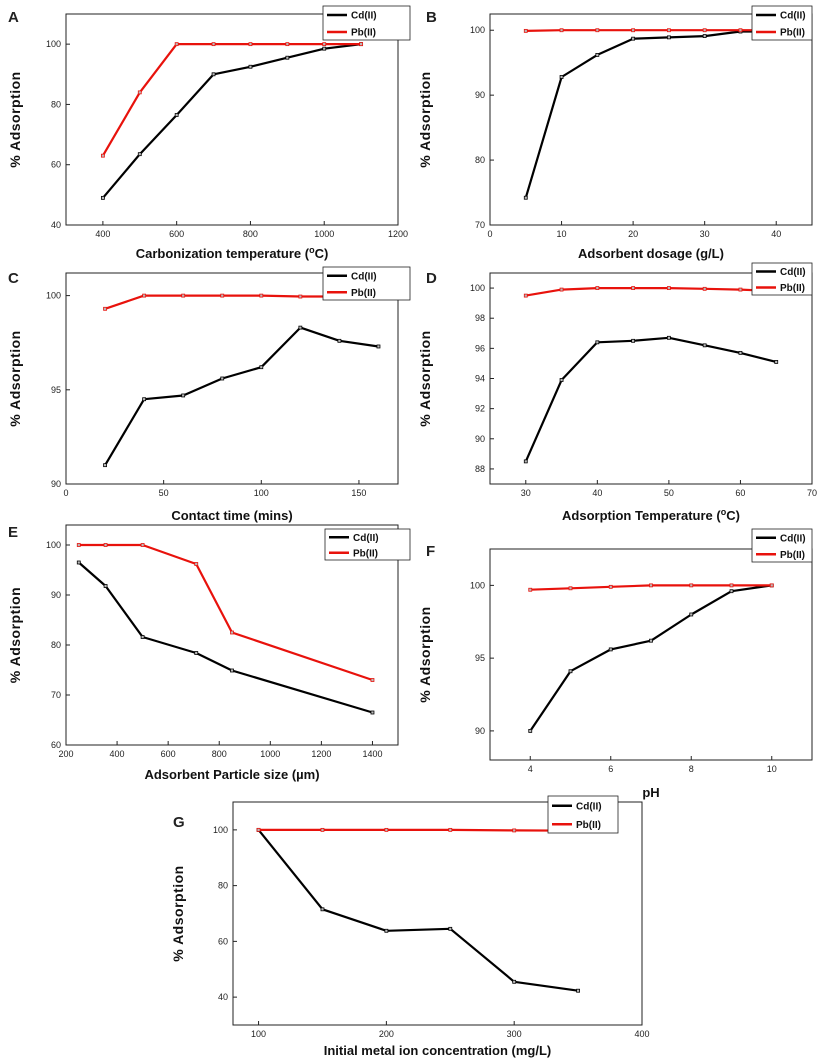  I want to click on panel-b-pb-line, so click(651, 30).